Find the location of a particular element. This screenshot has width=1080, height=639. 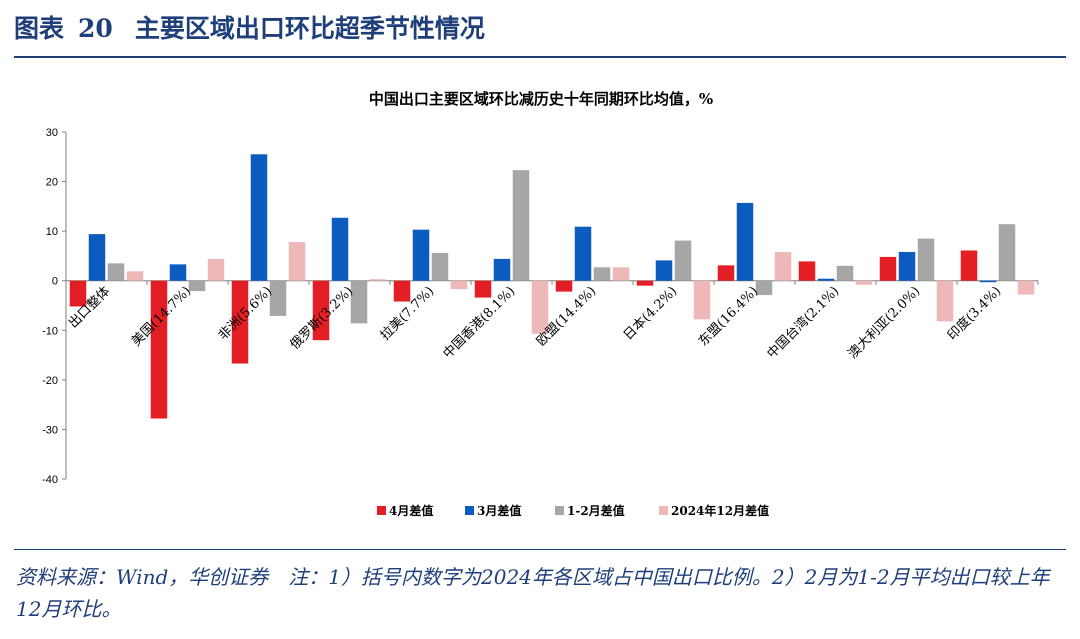

figure-heading: 图表 20 主要区域出口环比超季节性情况 is located at coordinates (249, 27).